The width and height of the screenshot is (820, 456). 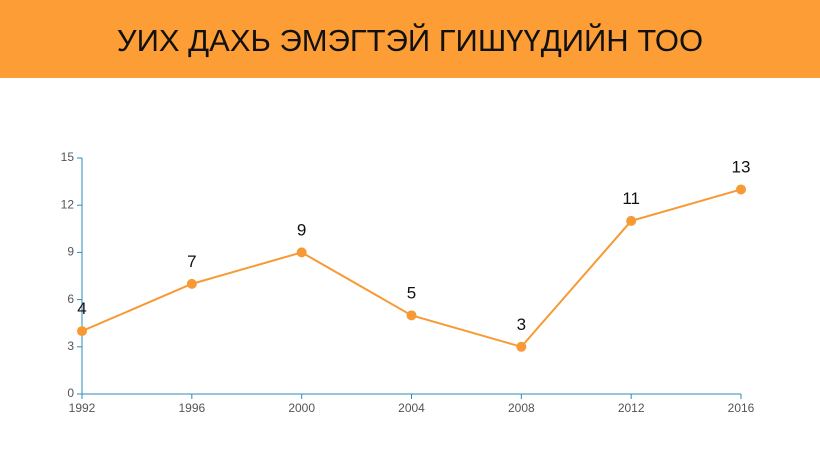 What do you see at coordinates (301, 229) in the screenshot?
I see `data-label: 9` at bounding box center [301, 229].